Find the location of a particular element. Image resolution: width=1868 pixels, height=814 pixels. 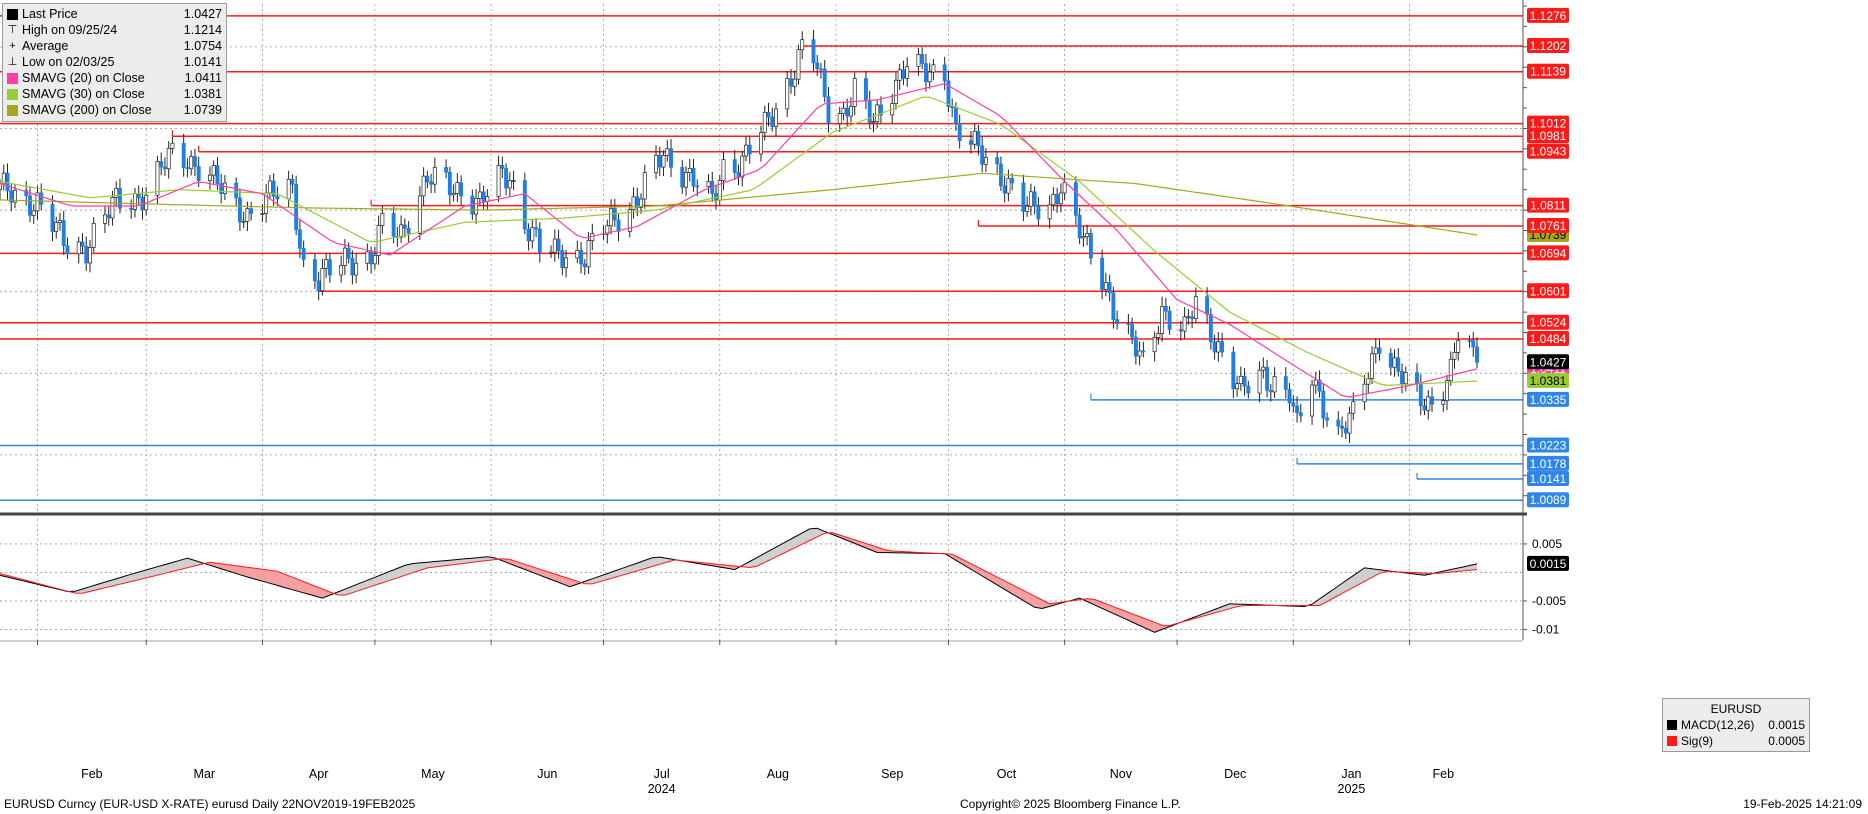

price-axis-label: 1.0089 is located at coordinates (1548, 500).